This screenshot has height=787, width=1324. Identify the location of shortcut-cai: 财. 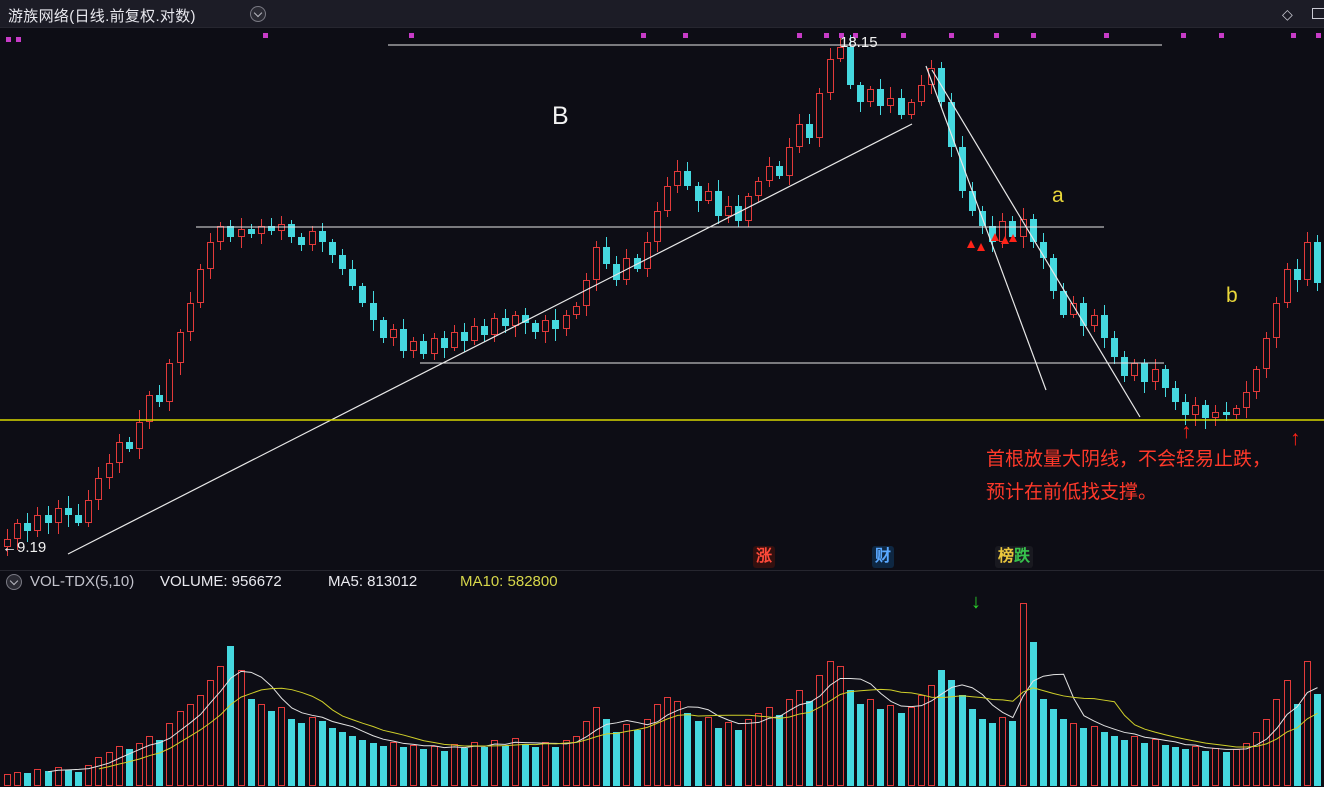
(883, 557).